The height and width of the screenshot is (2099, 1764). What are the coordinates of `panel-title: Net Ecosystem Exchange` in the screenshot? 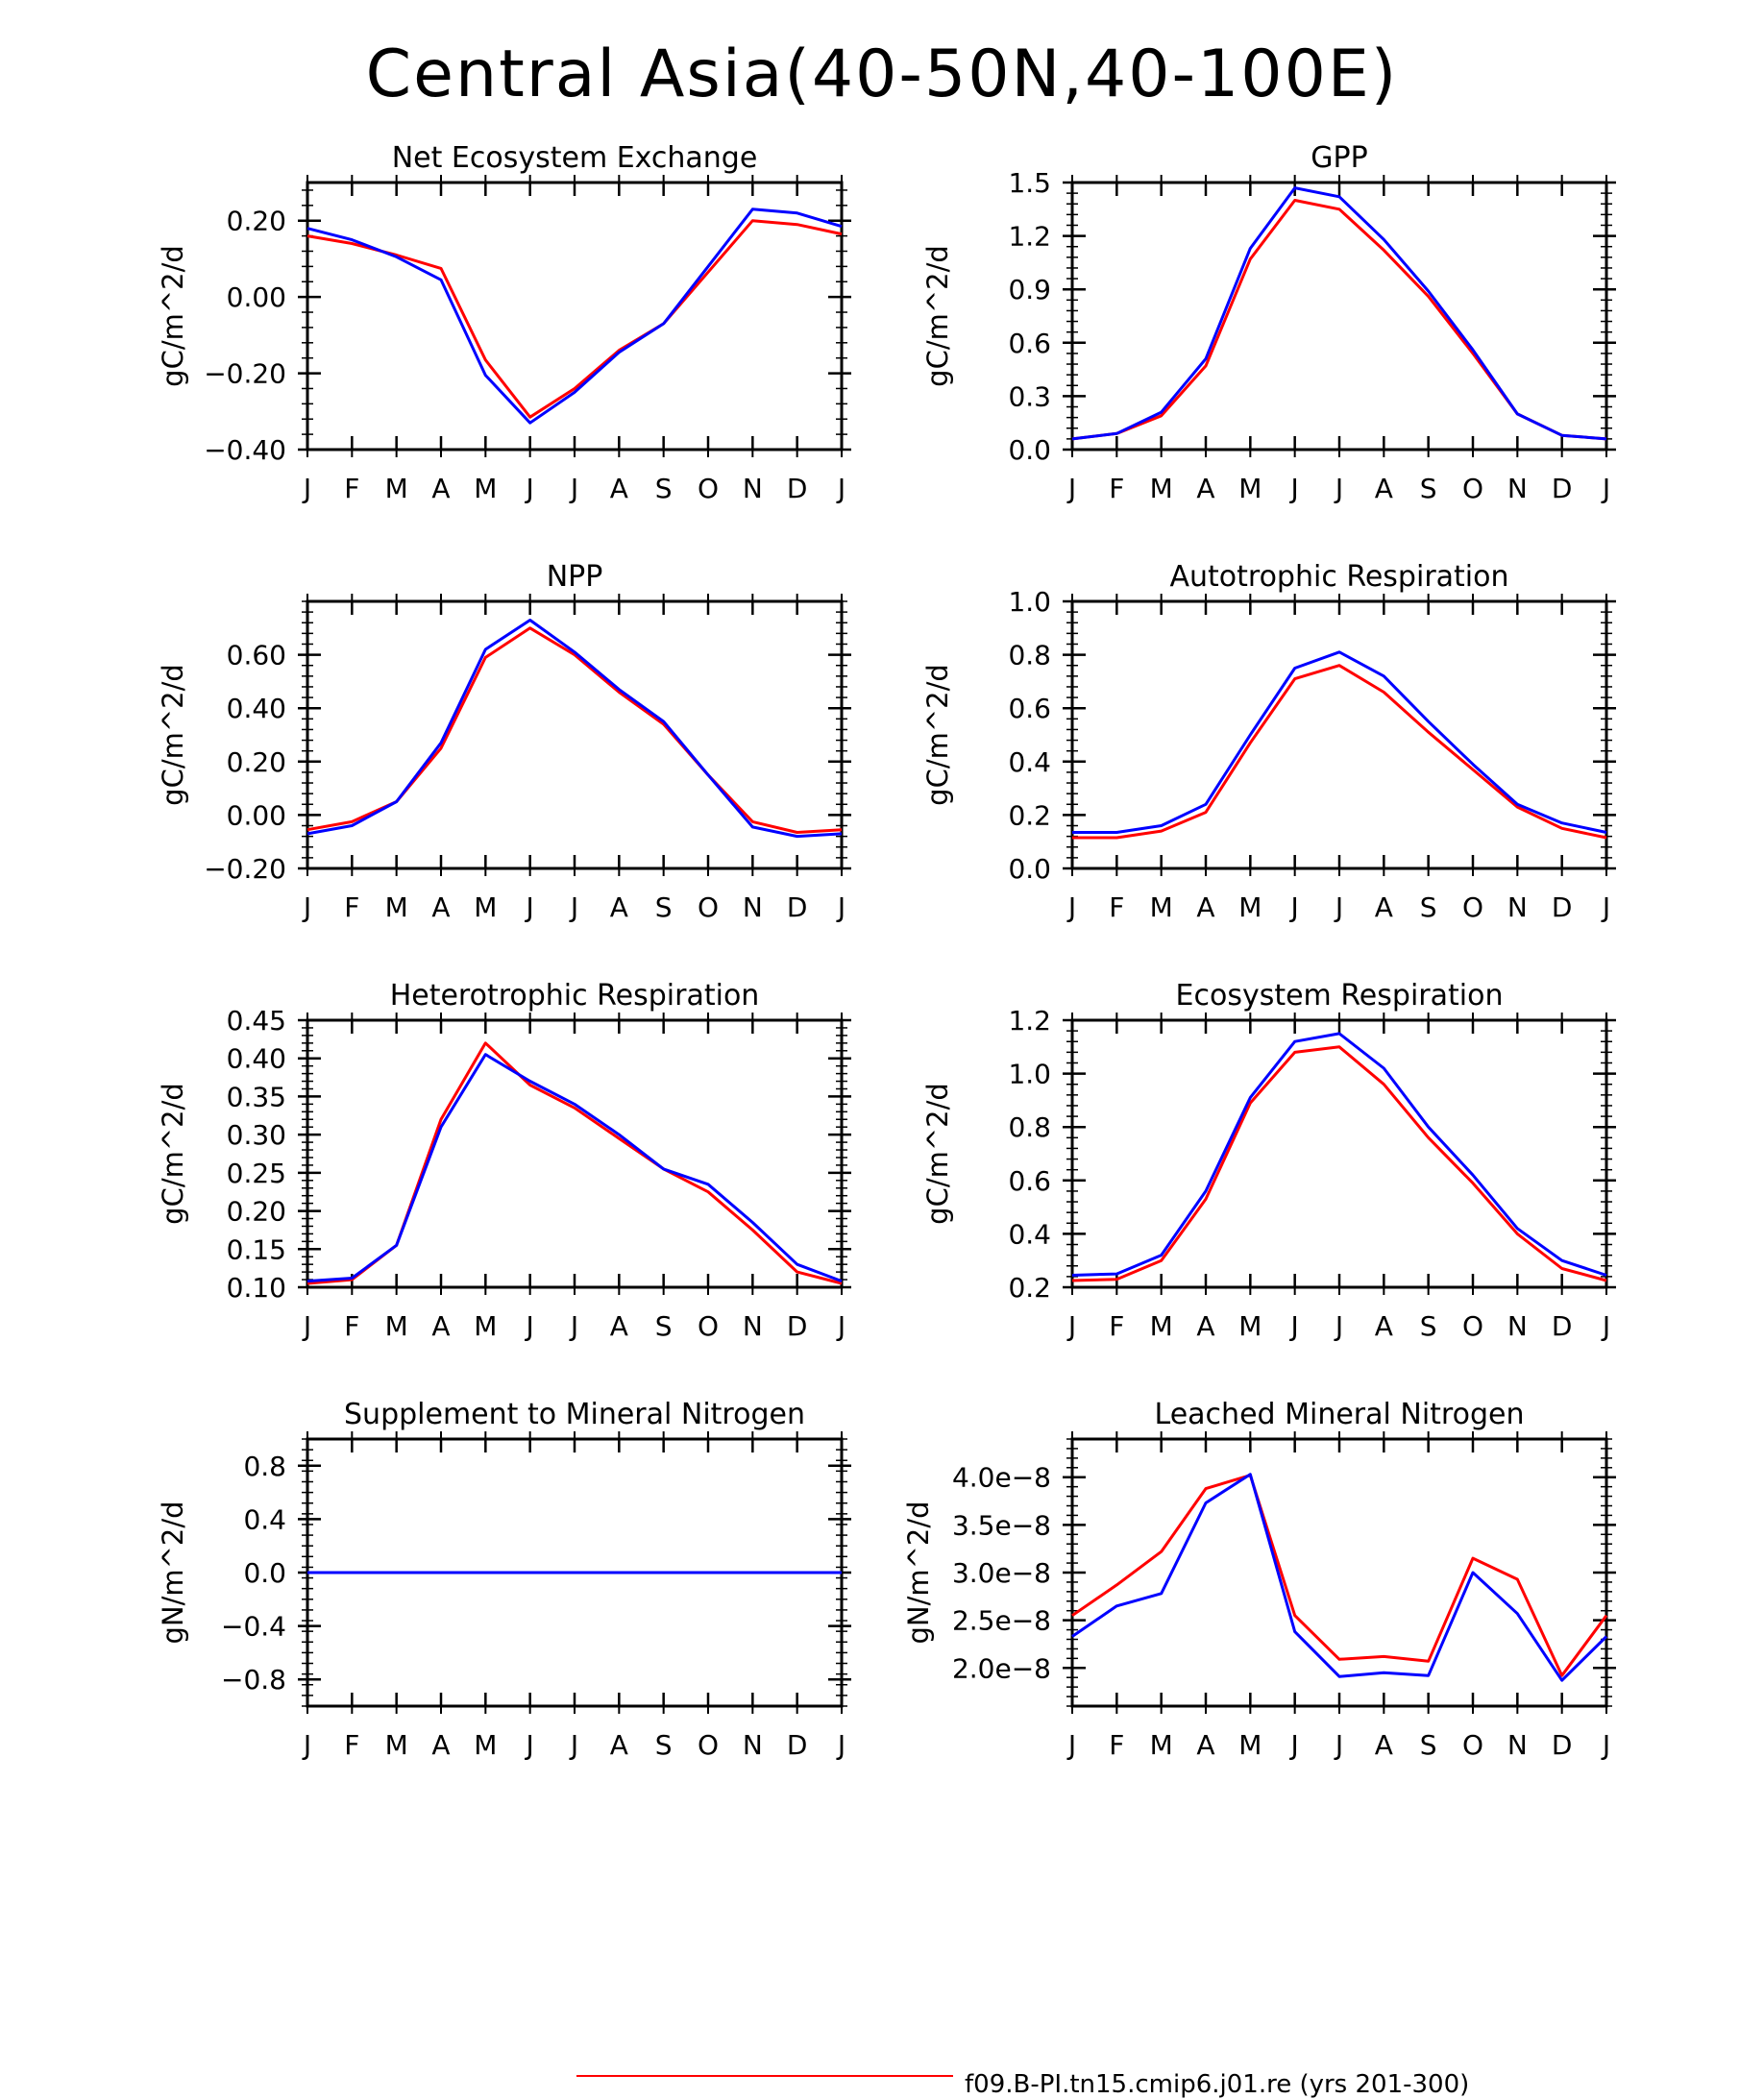 It's located at (575, 158).